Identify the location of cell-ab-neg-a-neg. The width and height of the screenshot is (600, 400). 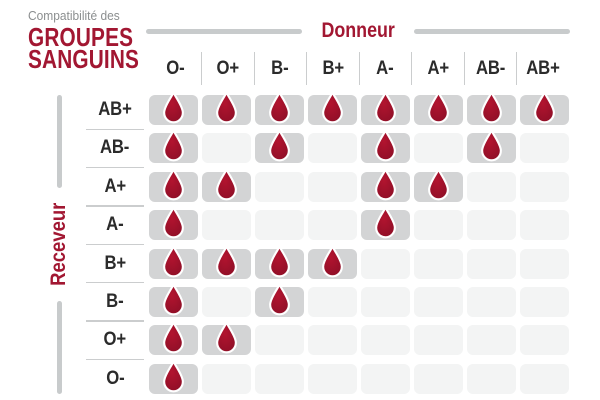
(385, 146).